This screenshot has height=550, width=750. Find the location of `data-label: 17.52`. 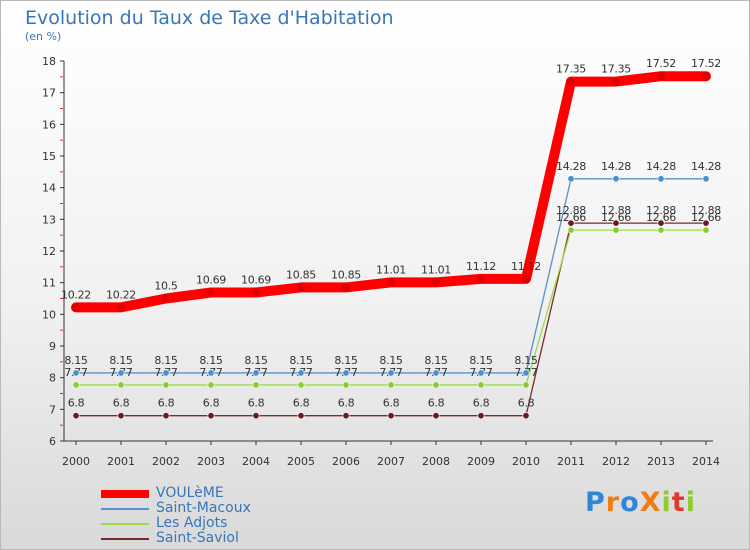

data-label: 17.52 is located at coordinates (706, 63).